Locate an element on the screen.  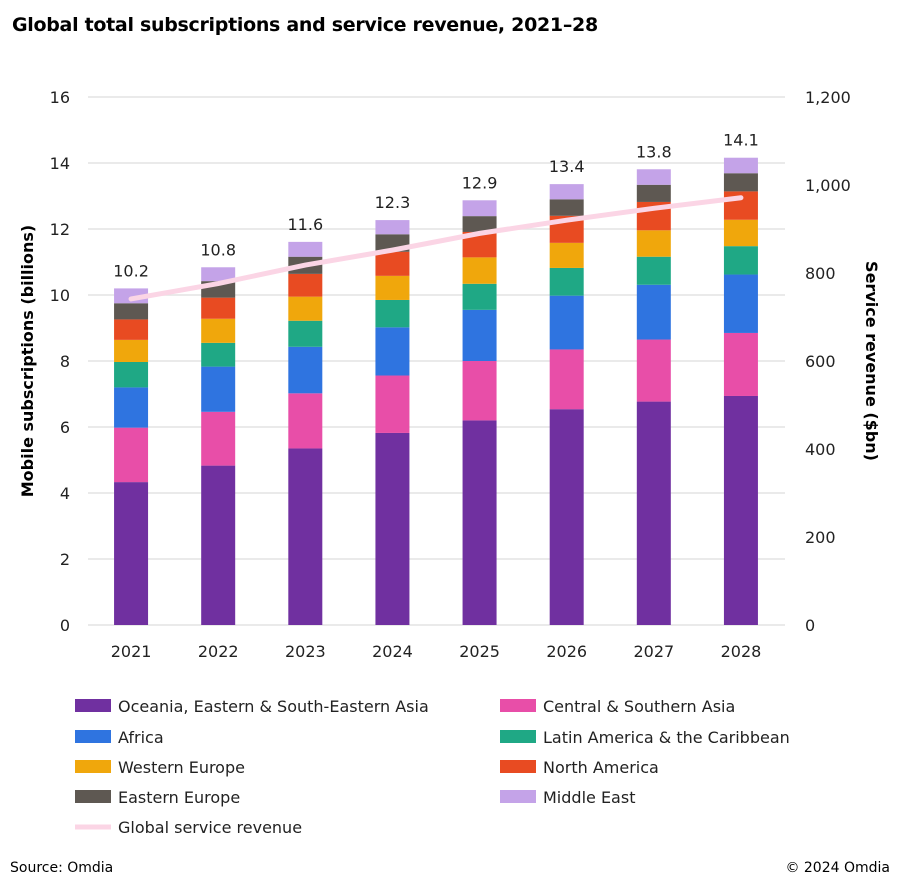
y-tick-label: 12 is located at coordinates (60, 229).